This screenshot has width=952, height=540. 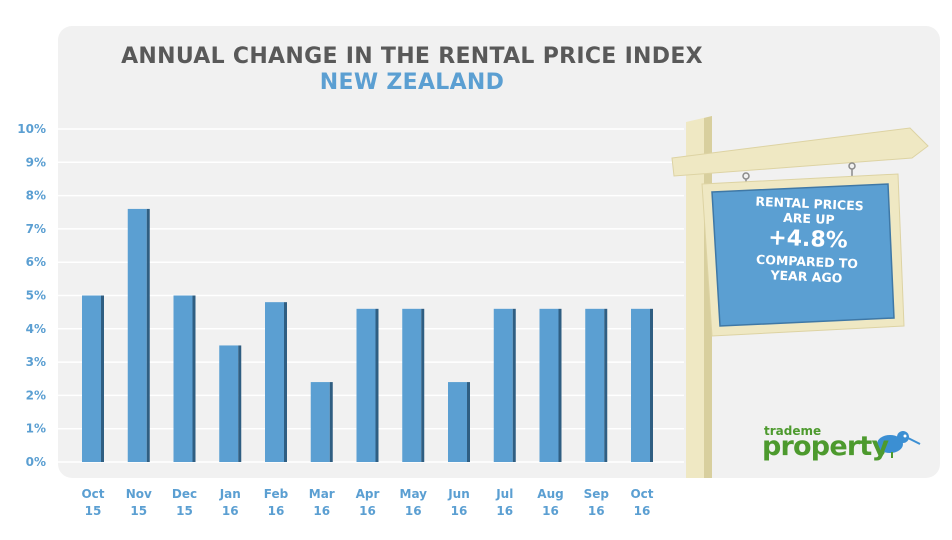 I want to click on x-tick-label-month: Feb, so click(x=276, y=494).